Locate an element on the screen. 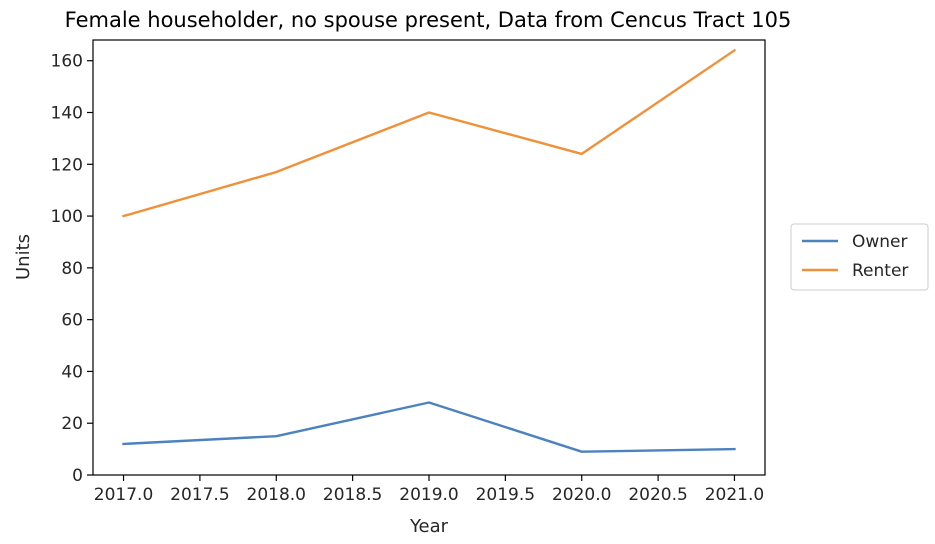 The width and height of the screenshot is (935, 544). y-tick-label: 140 is located at coordinates (67, 114).